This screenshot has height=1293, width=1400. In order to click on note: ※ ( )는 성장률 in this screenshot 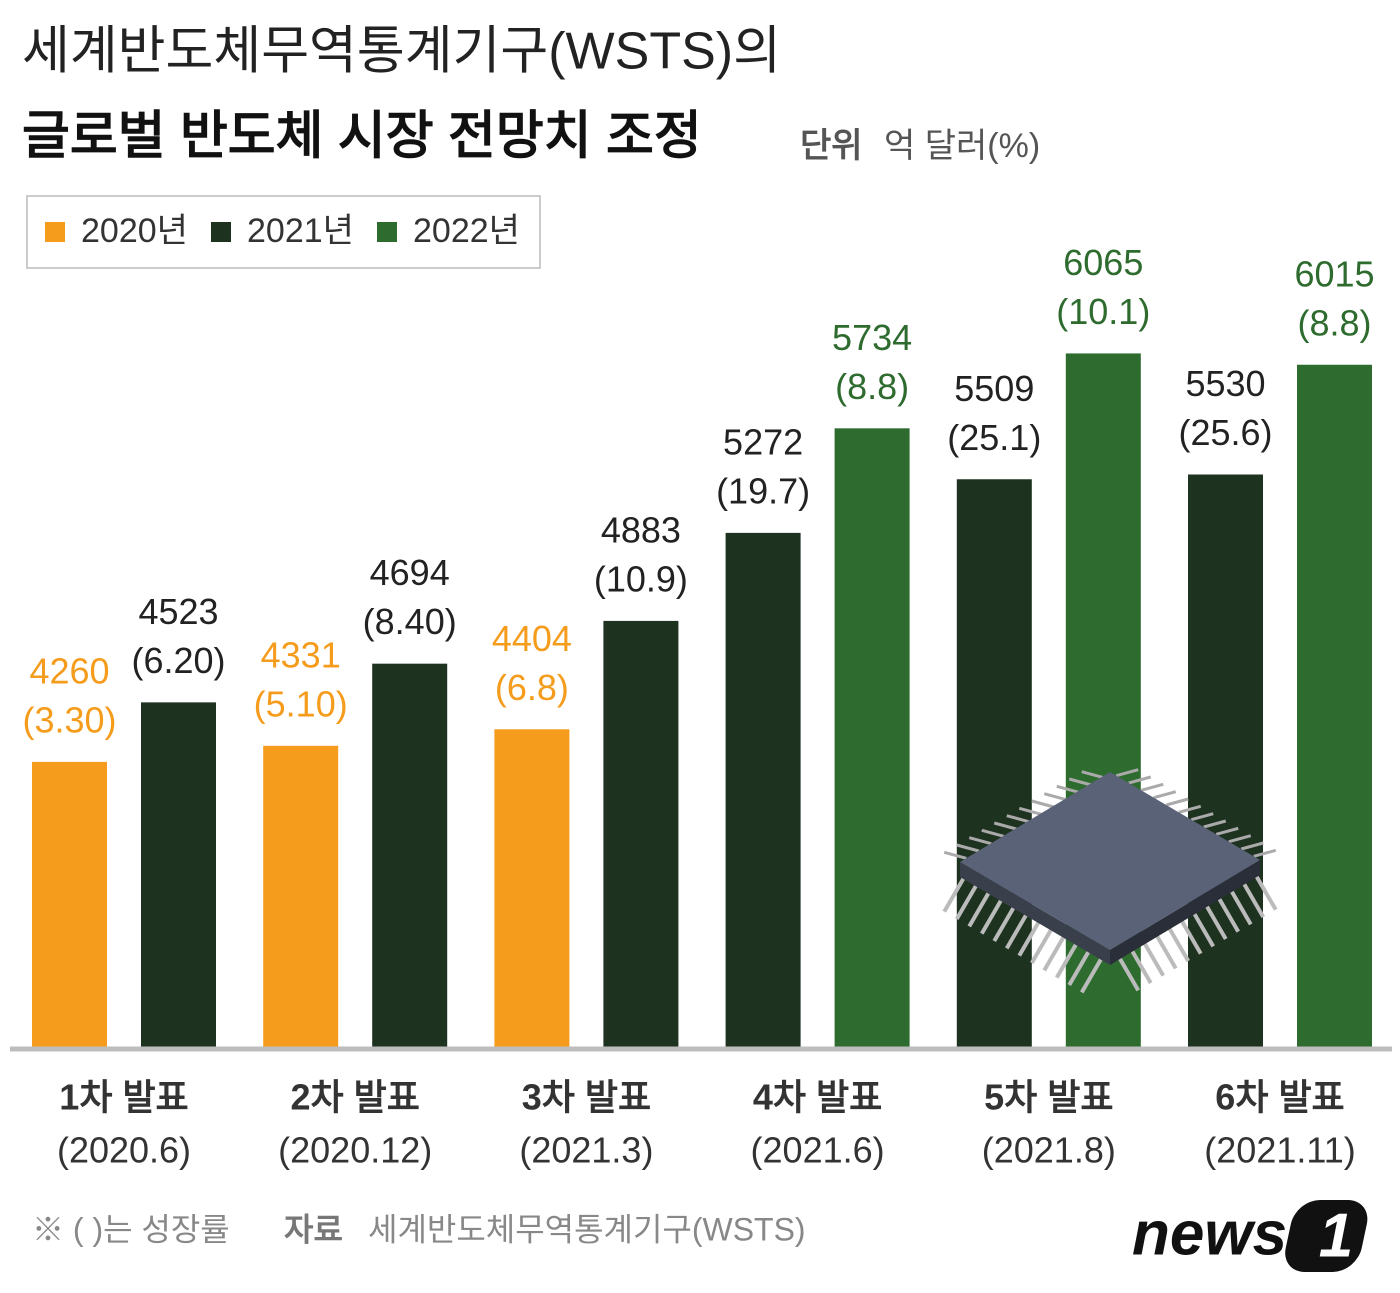, I will do `click(131, 1229)`.